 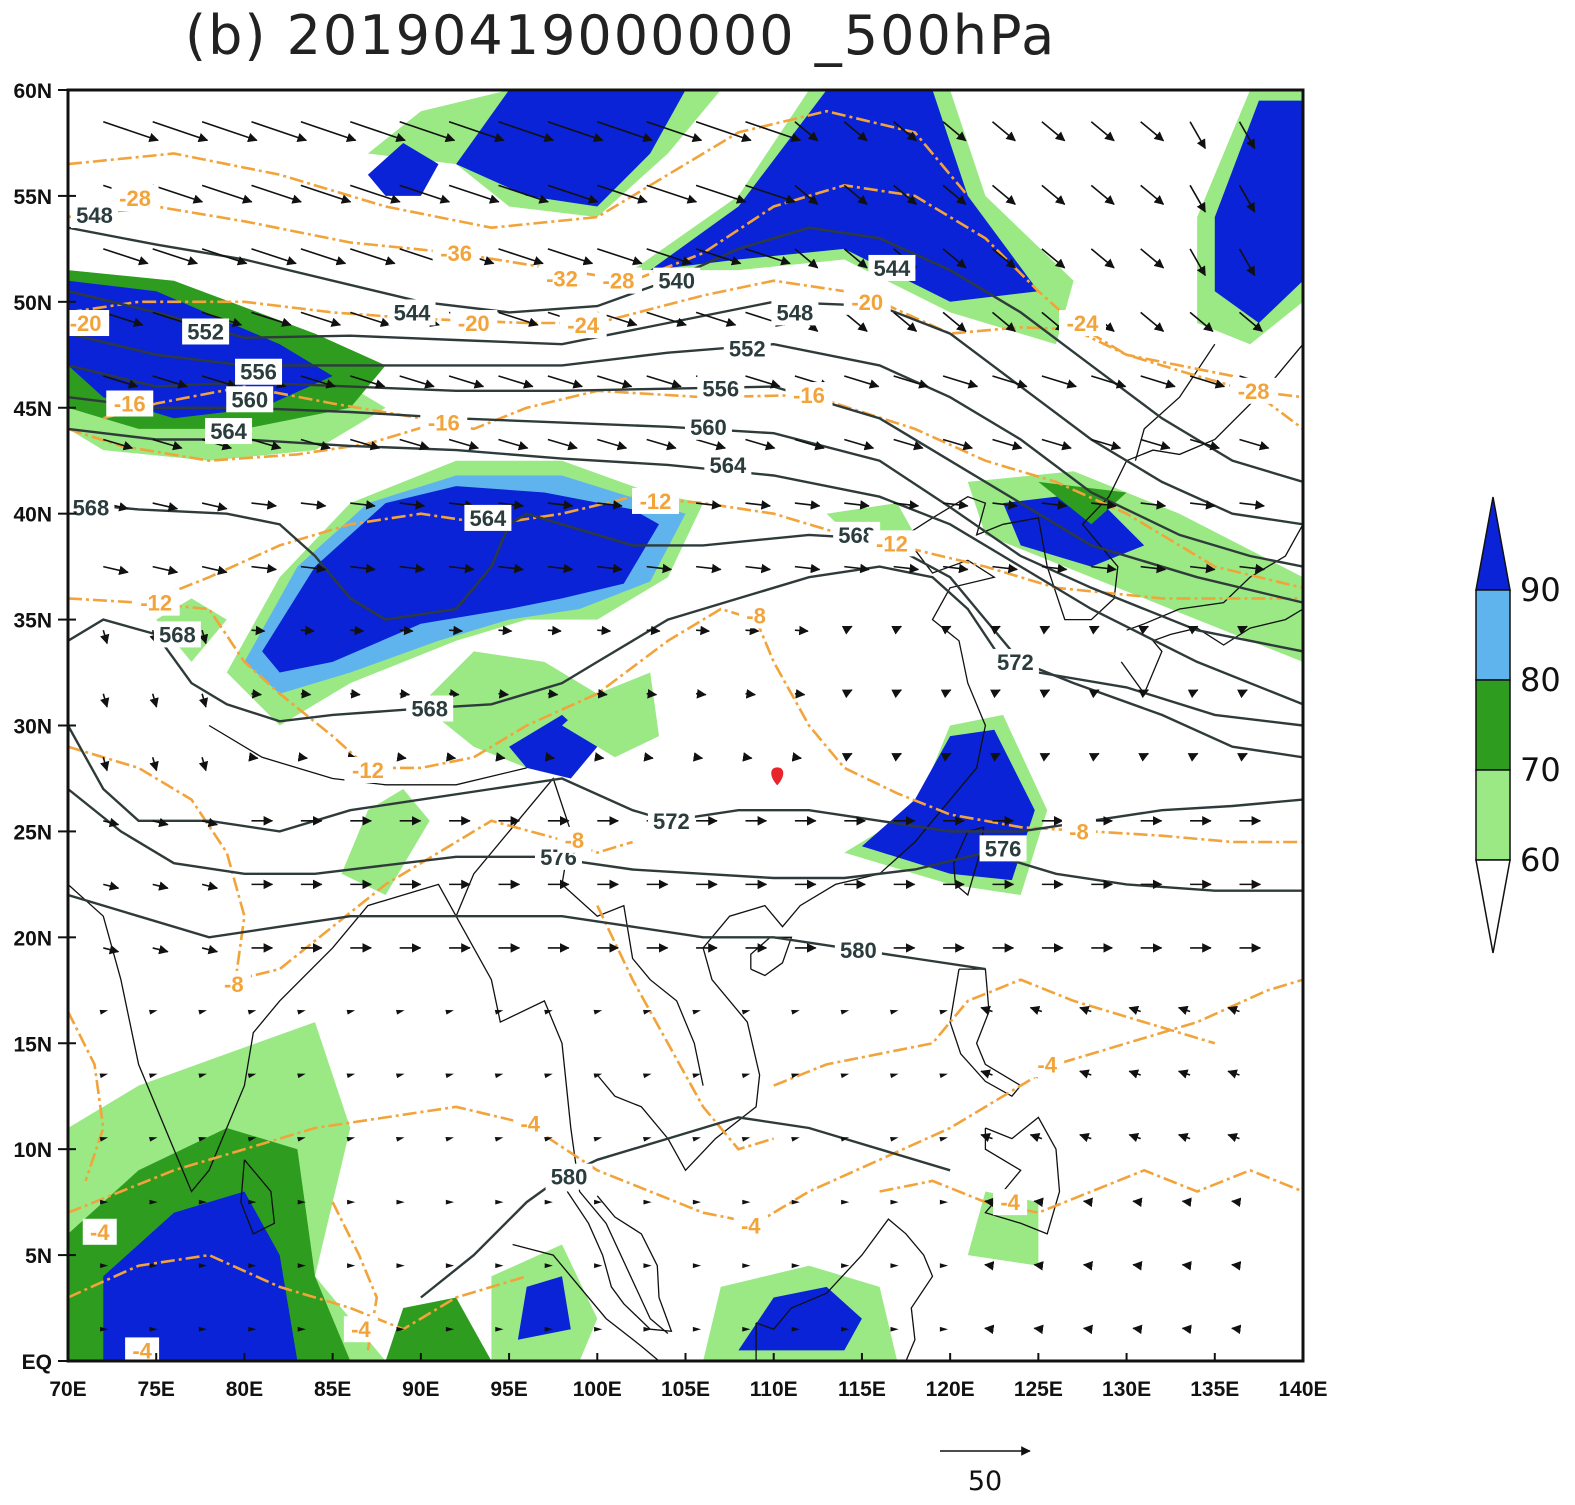 I want to click on temperature-label: -12, so click(x=156, y=602).